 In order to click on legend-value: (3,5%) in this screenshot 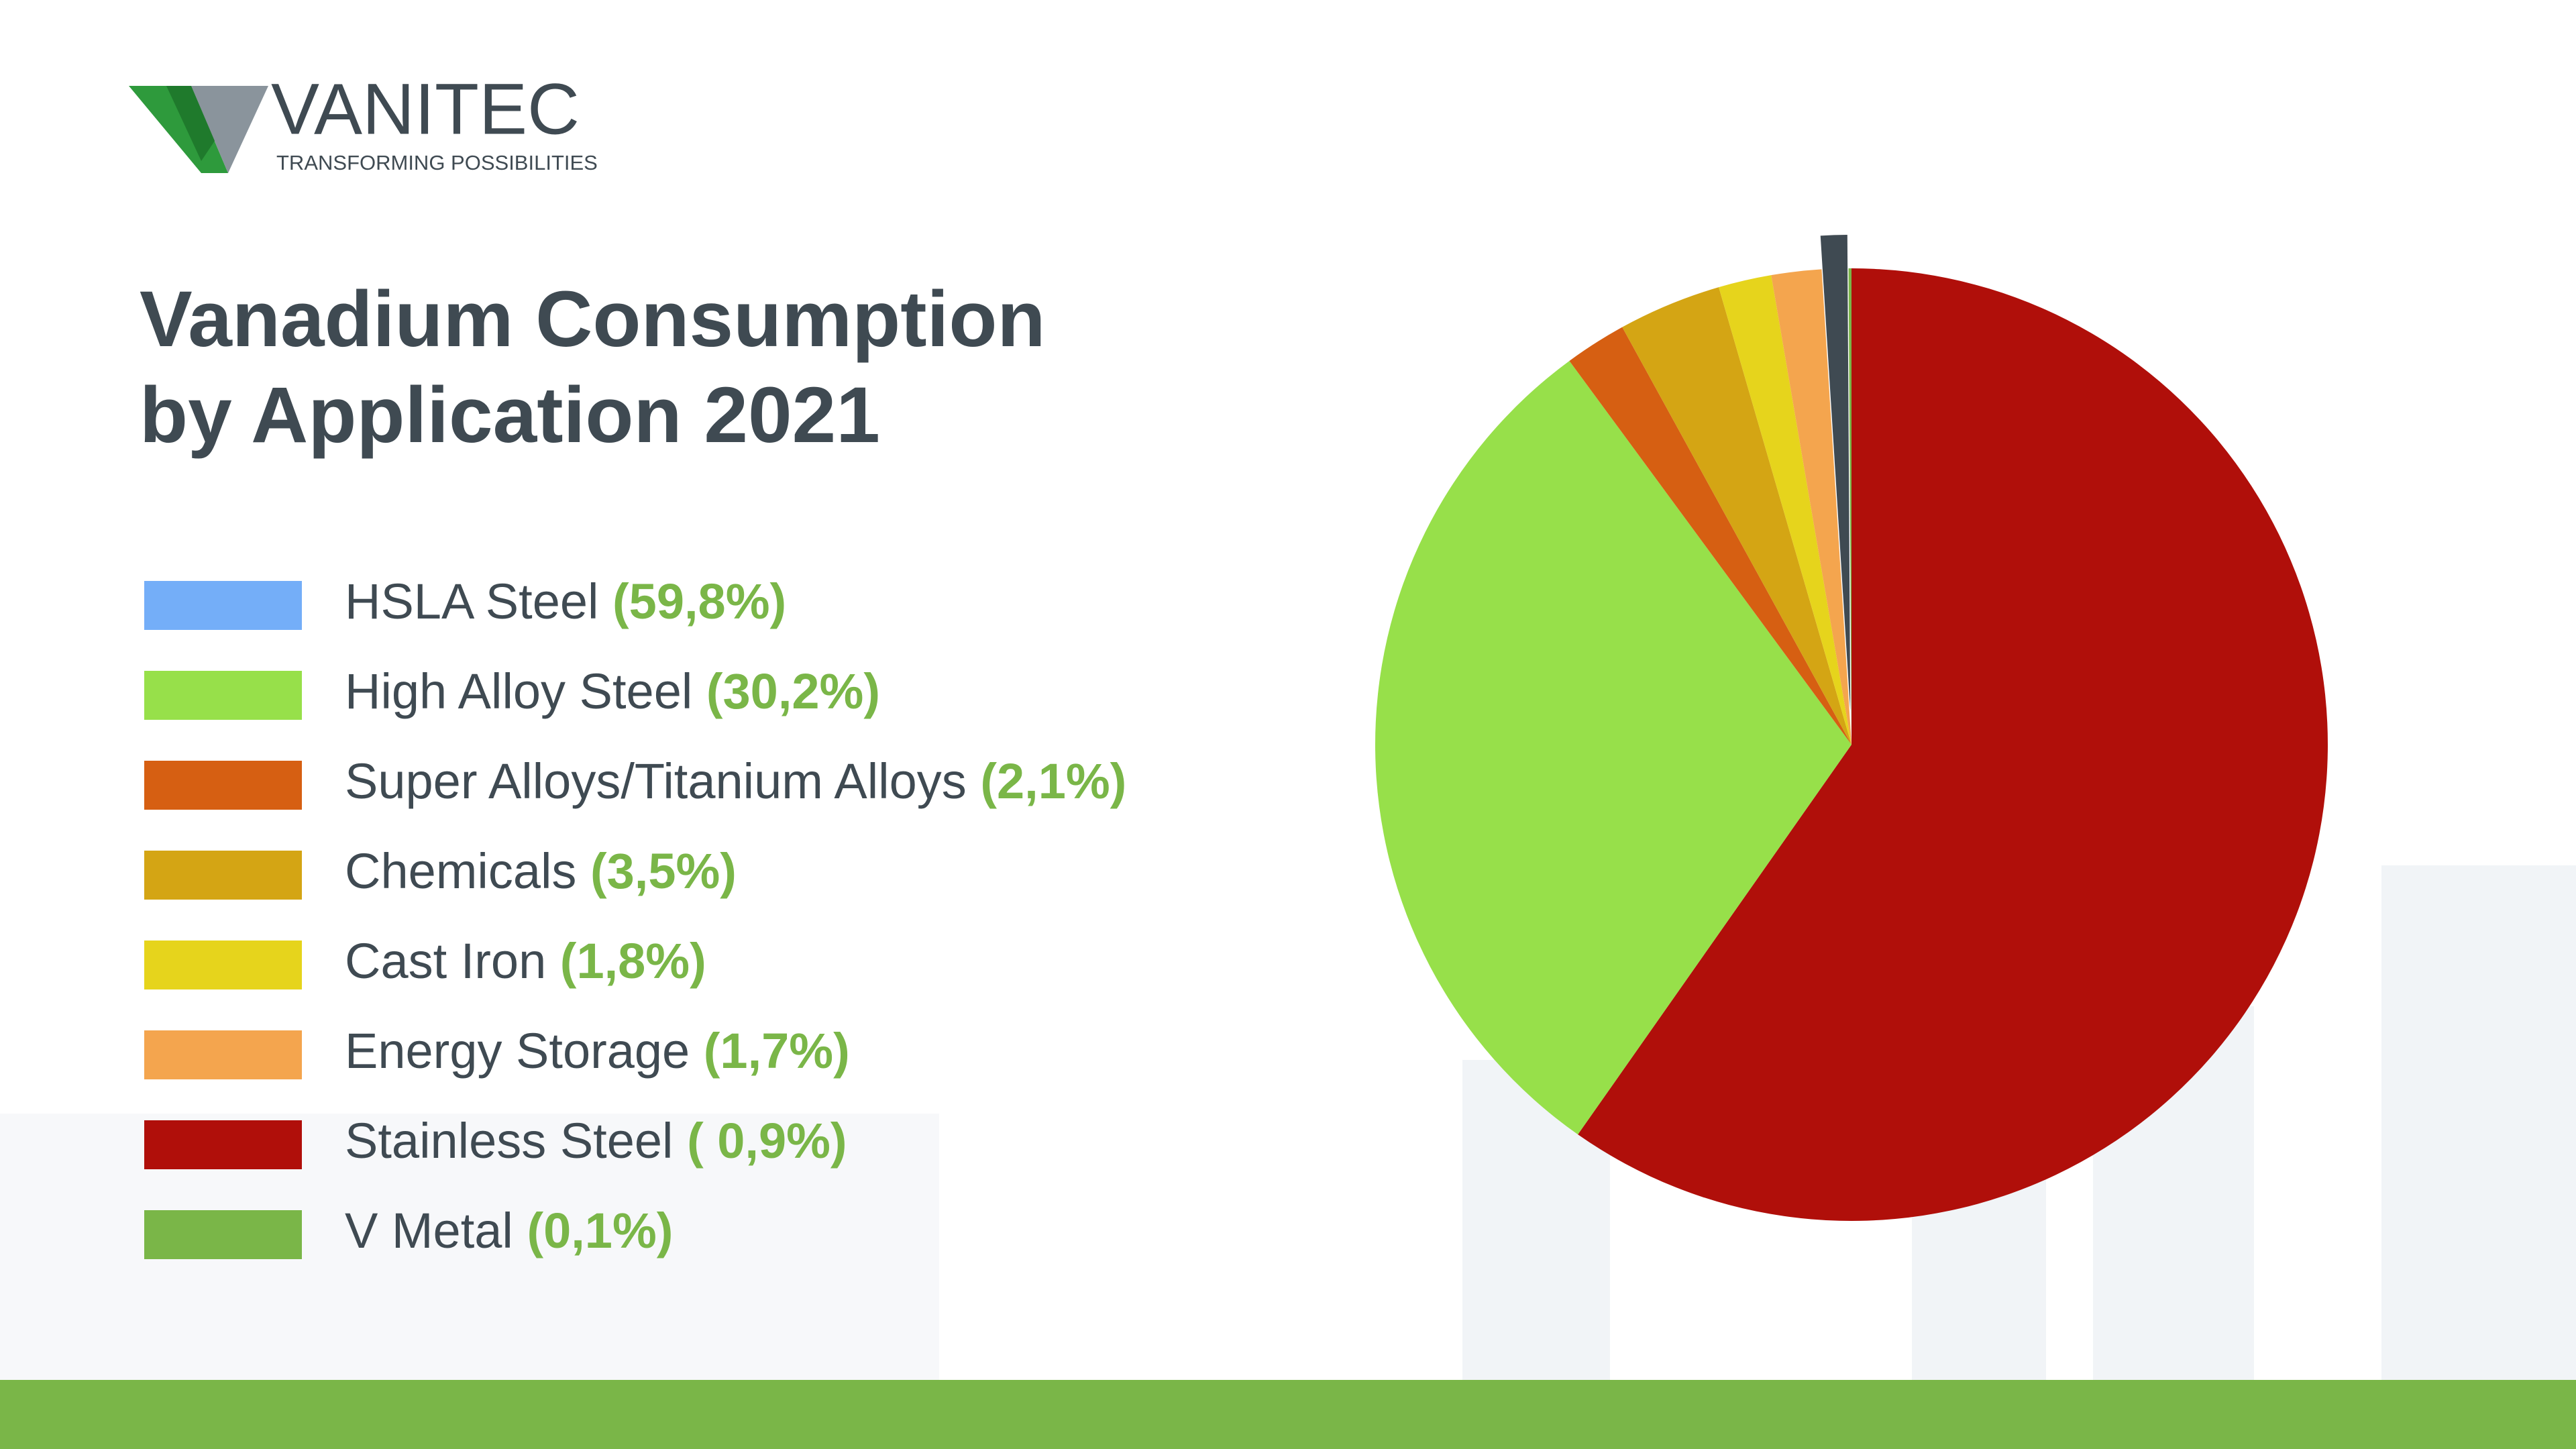, I will do `click(663, 871)`.